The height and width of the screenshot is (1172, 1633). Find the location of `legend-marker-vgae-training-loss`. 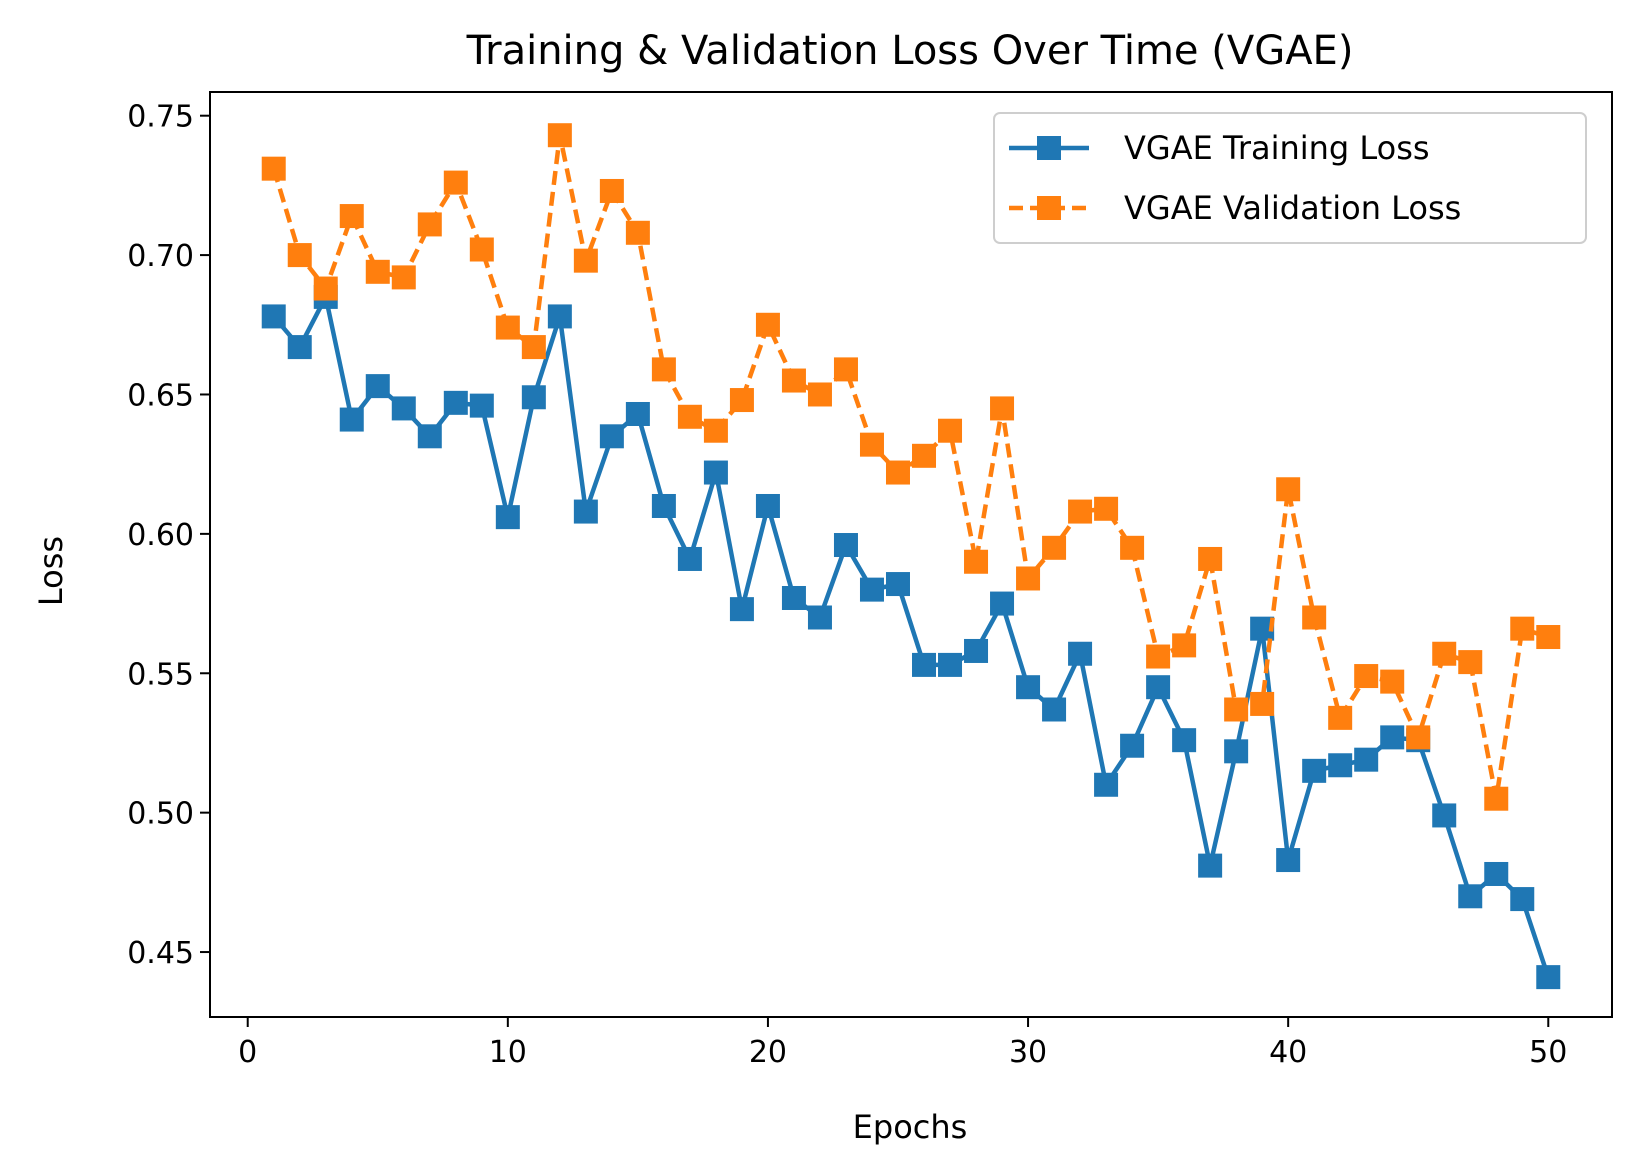

legend-marker-vgae-training-loss is located at coordinates (1049, 148).